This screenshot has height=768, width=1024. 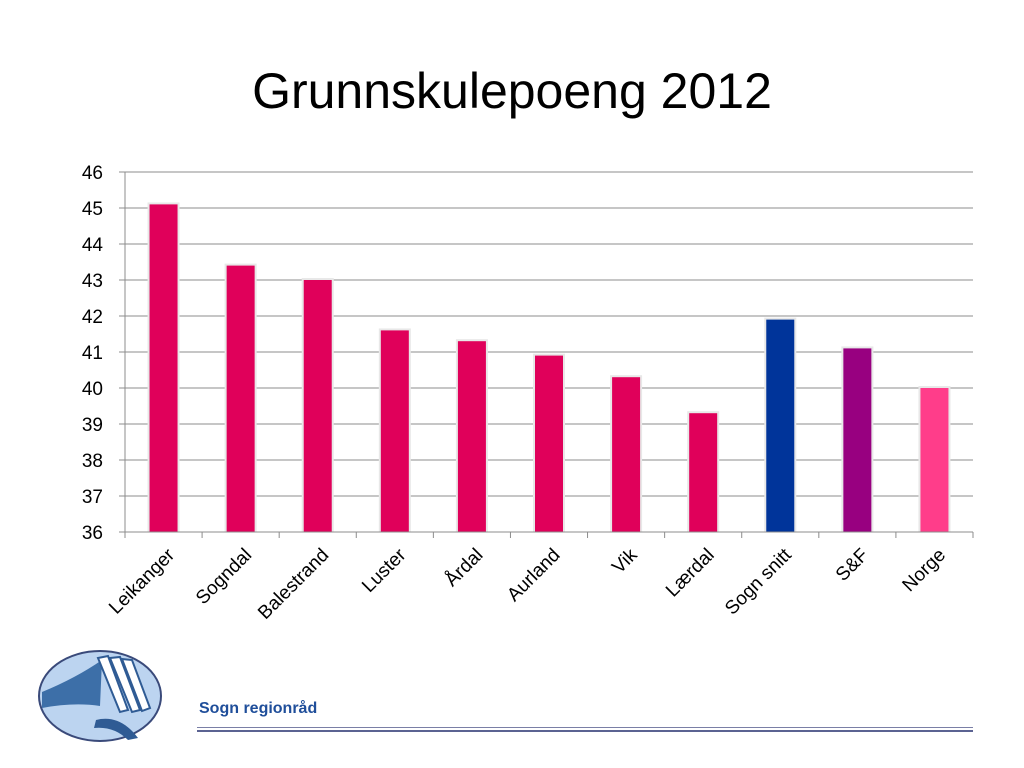 What do you see at coordinates (92, 281) in the screenshot?
I see `y-tick-label: 43` at bounding box center [92, 281].